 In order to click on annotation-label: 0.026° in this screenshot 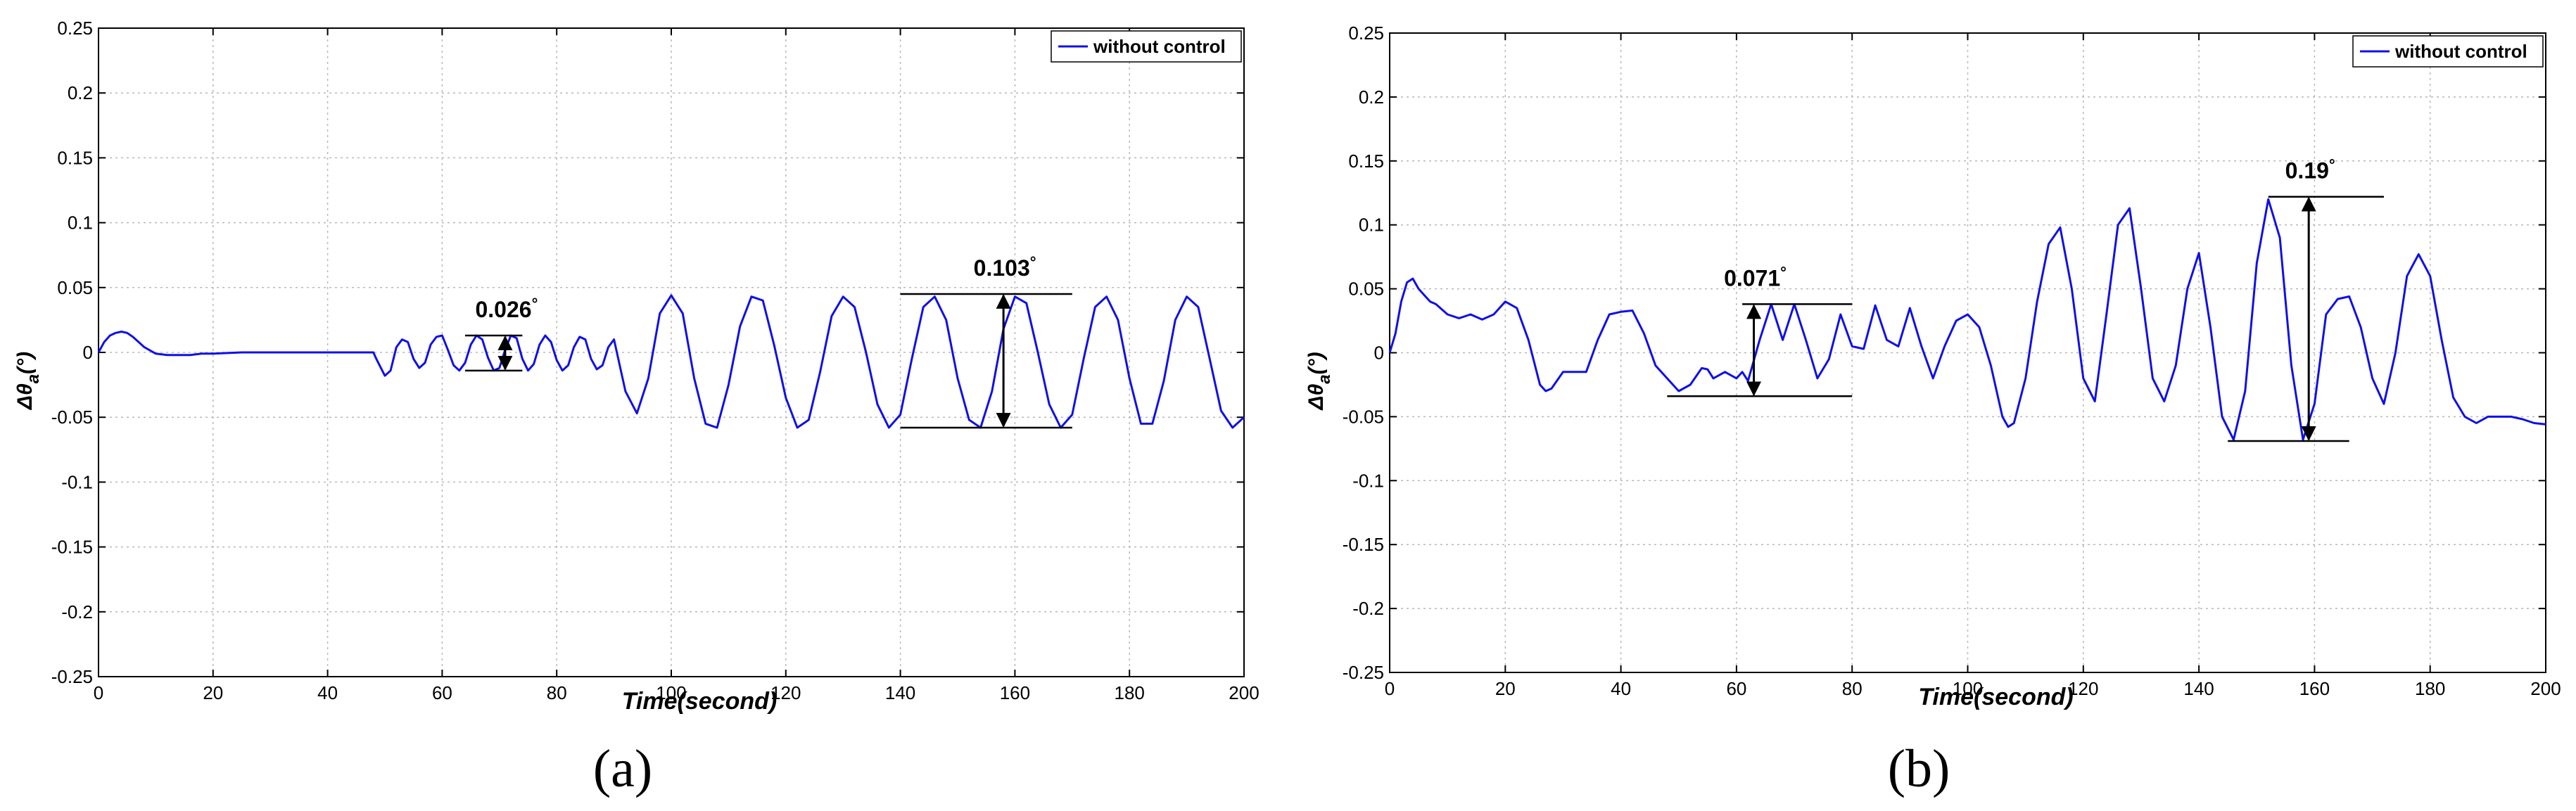, I will do `click(506, 308)`.